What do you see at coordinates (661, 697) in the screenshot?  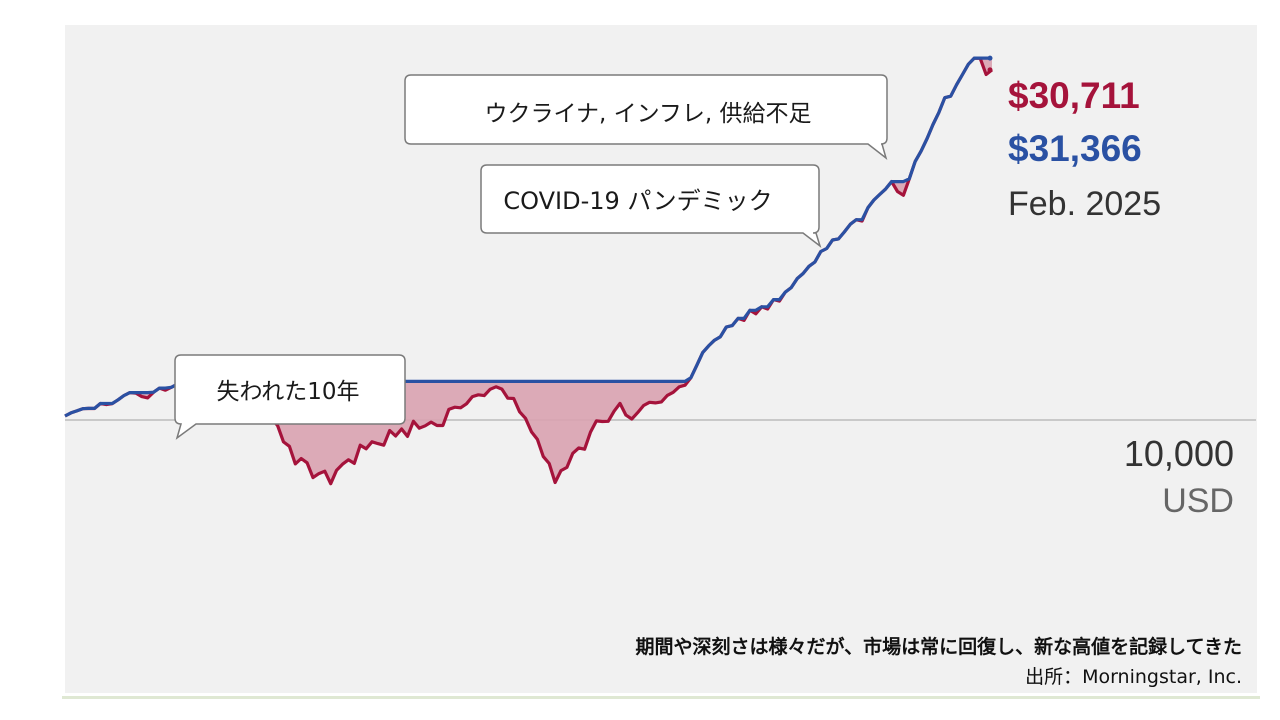 I see `bottom-rule` at bounding box center [661, 697].